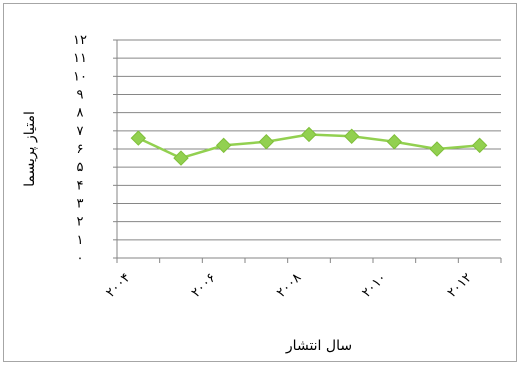  I want to click on y-tick-label: ۱, so click(80, 240).